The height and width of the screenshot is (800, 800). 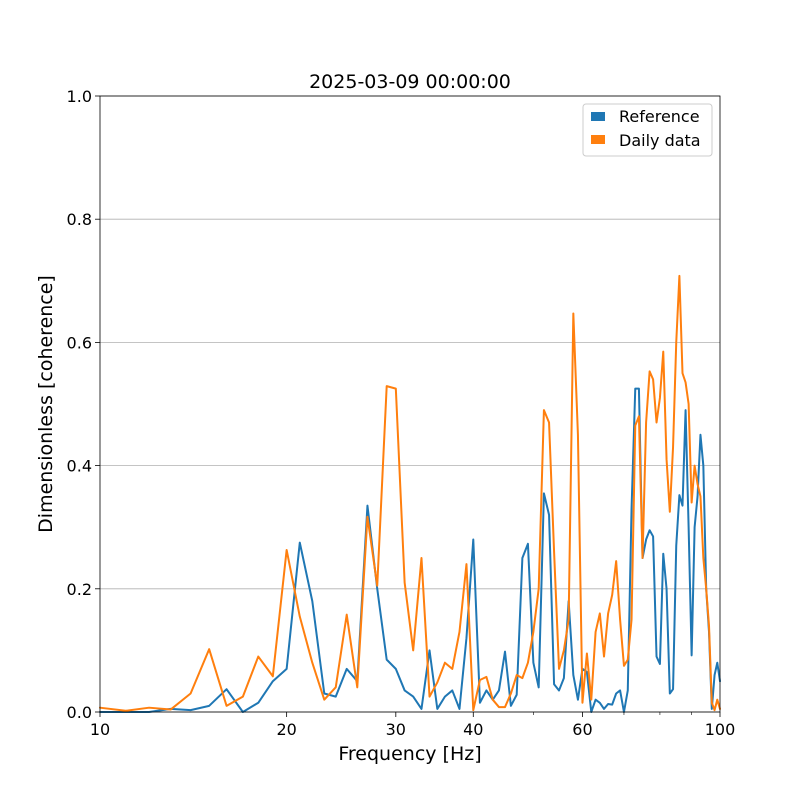 I want to click on y-tick-label: 0.0, so click(x=79, y=712).